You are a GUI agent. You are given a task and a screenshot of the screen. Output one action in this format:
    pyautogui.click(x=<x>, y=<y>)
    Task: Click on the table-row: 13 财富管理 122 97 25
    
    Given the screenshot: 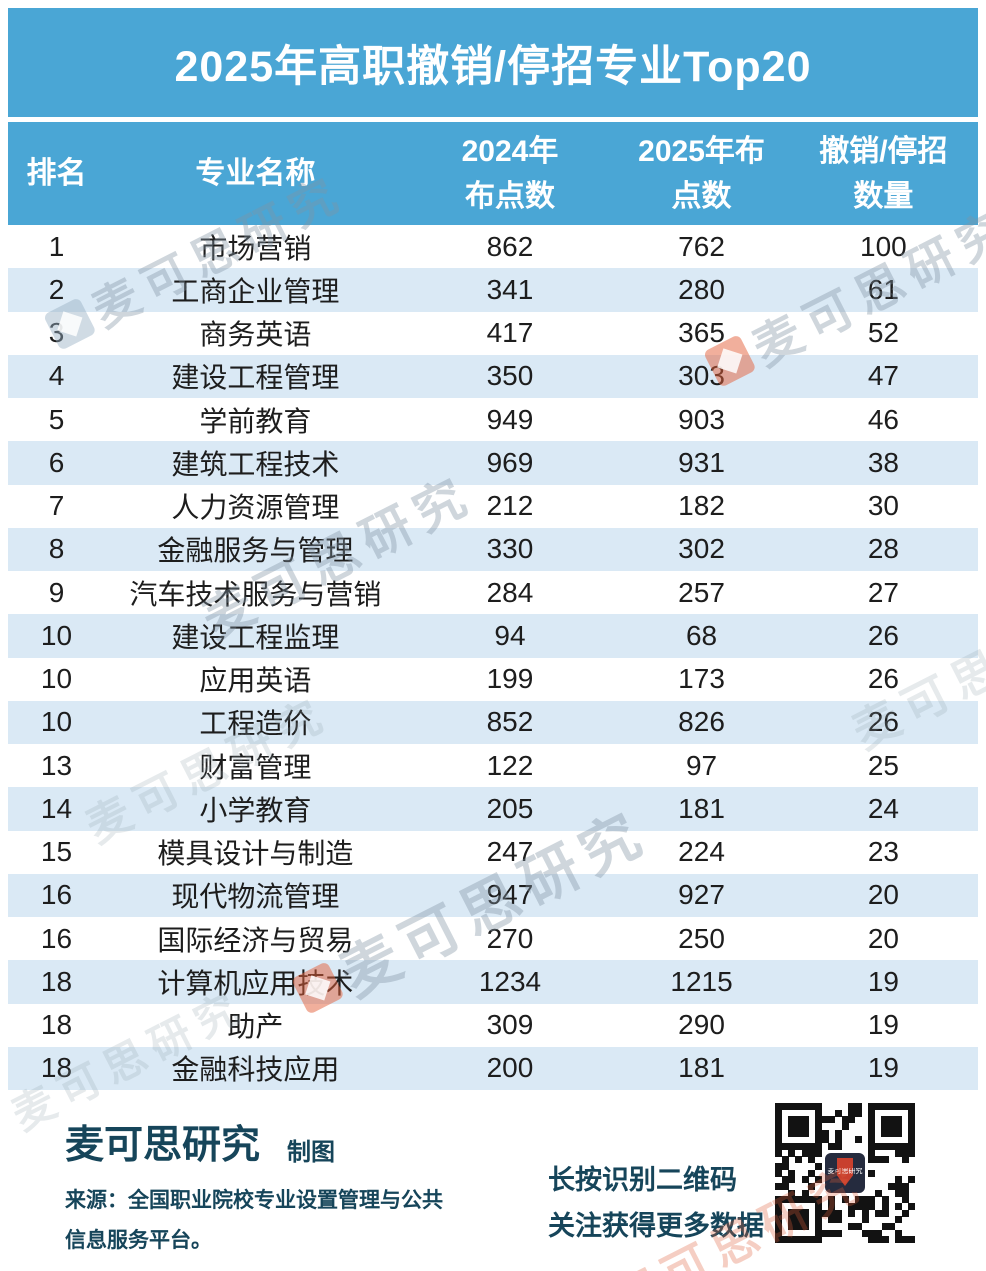 What is the action you would take?
    pyautogui.click(x=493, y=765)
    